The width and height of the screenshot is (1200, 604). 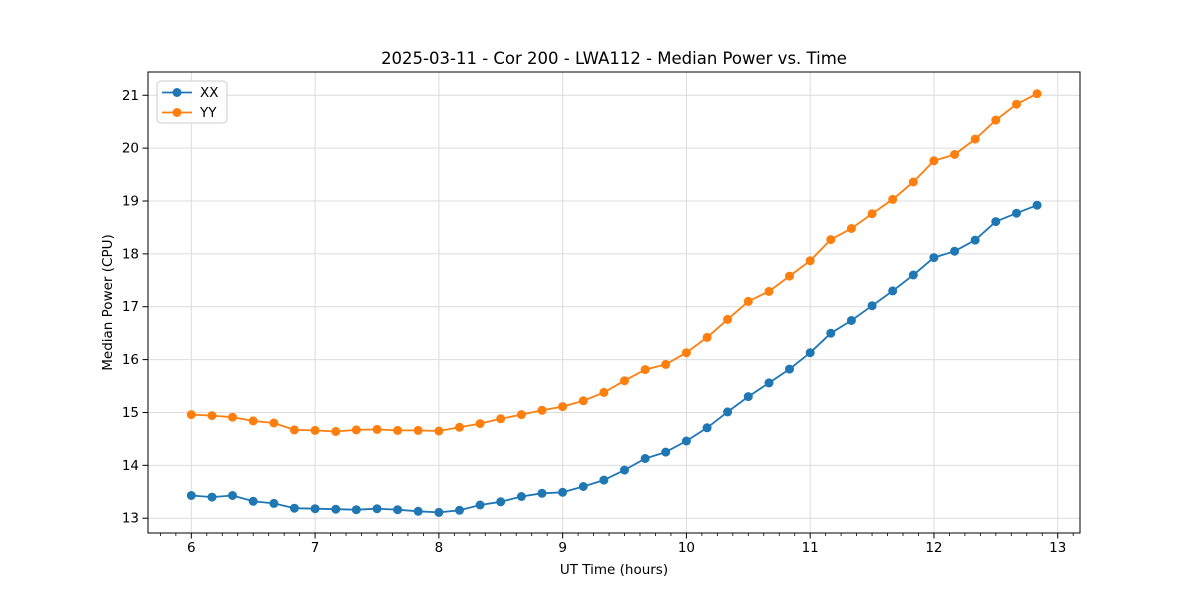 I want to click on x-tick-label: 11, so click(x=810, y=548).